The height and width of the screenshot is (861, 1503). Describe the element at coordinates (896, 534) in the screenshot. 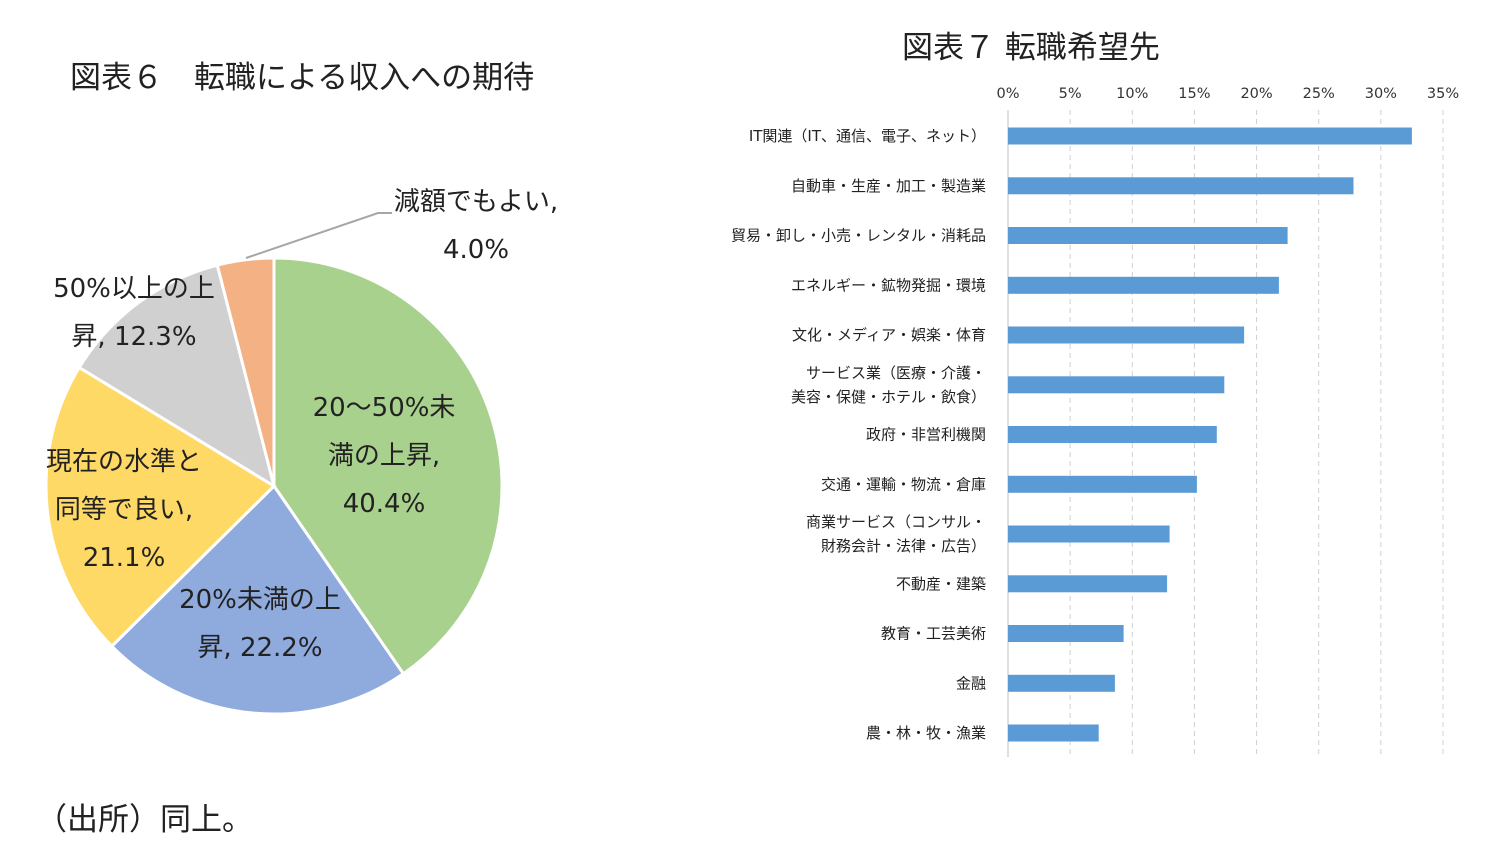

I see `category-label-8: 商業サービス（コンサル・財務会計・法律・広告）` at that location.